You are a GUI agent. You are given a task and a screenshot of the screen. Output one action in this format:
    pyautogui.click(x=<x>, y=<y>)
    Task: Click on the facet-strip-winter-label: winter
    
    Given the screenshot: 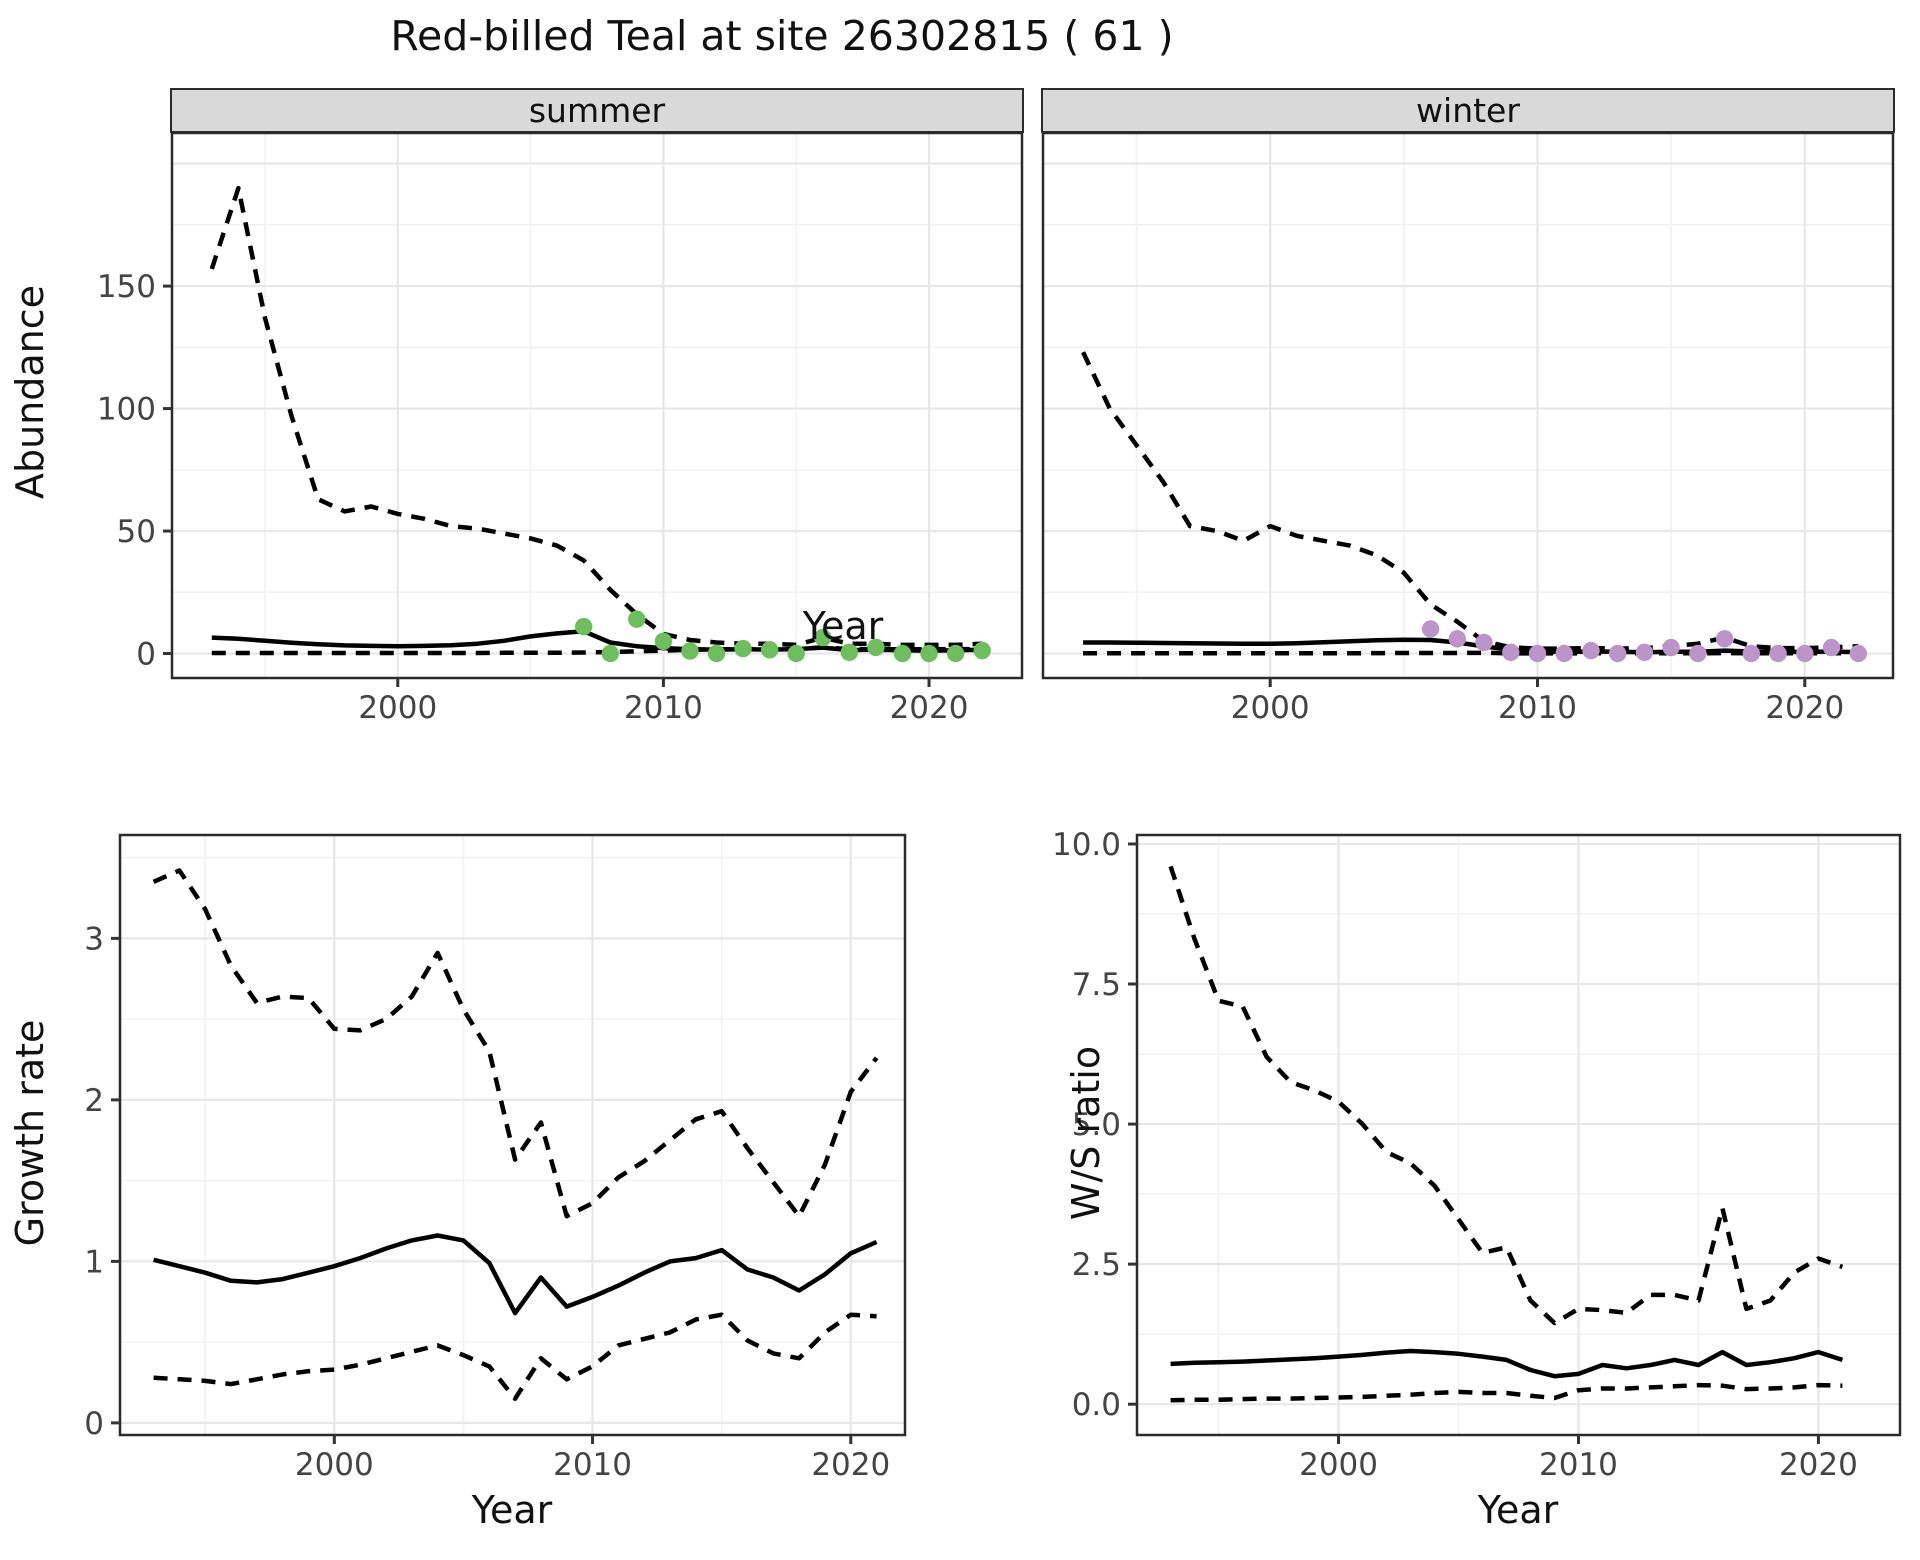 What is the action you would take?
    pyautogui.click(x=1468, y=110)
    